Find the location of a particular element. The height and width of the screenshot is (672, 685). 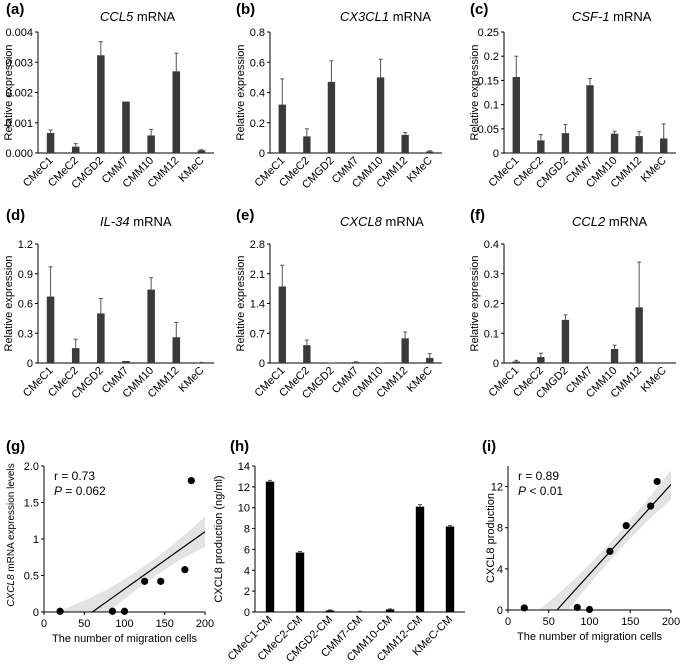

y-tick-label: 0.1 is located at coordinates (491, 106).